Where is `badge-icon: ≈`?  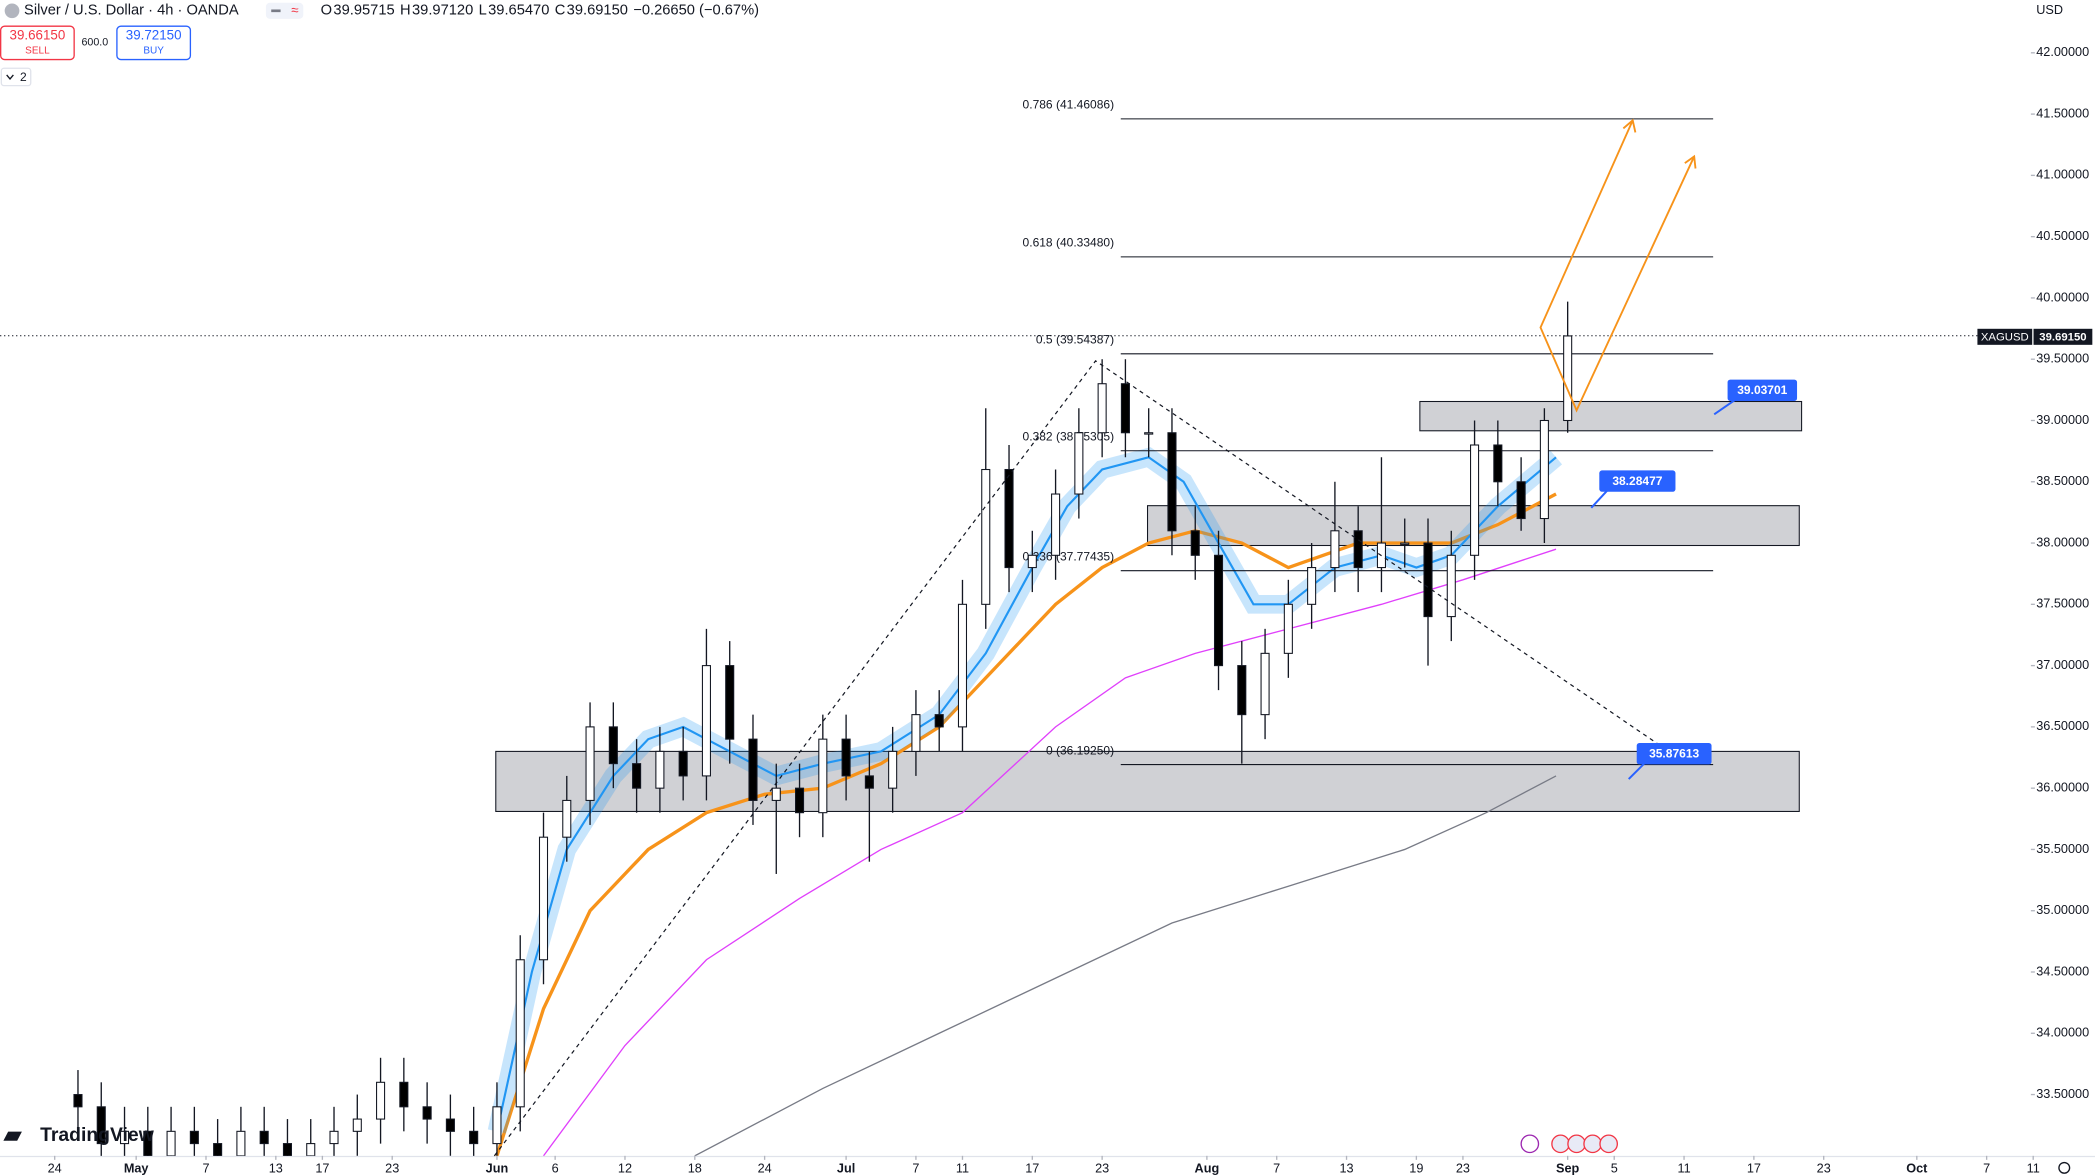
badge-icon: ≈ is located at coordinates (294, 9).